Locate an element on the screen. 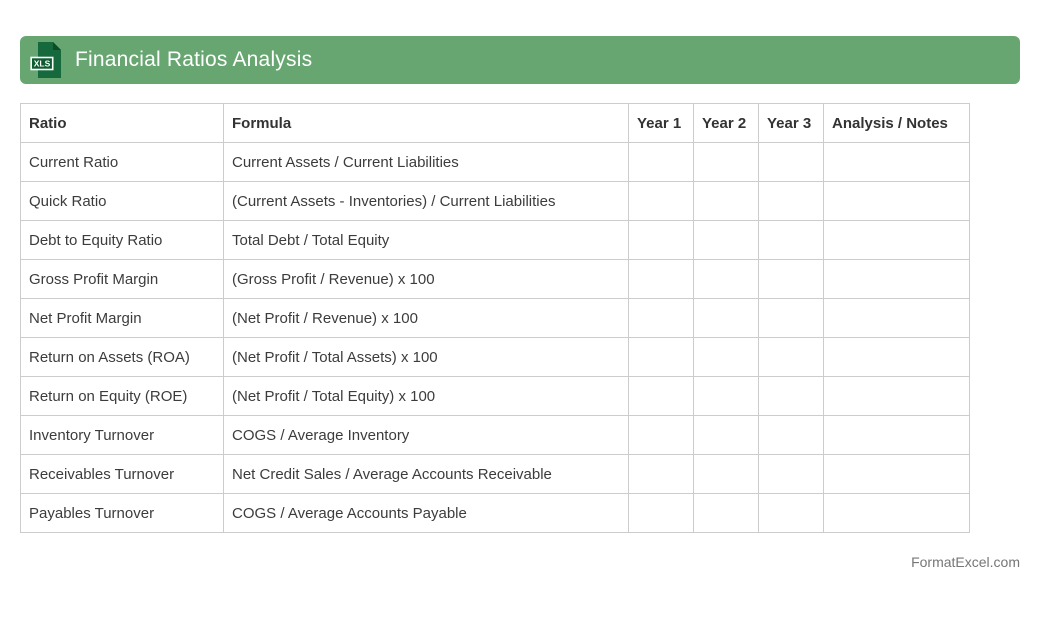 This screenshot has width=1040, height=636. formula-cell: Total Debt / Total Equity is located at coordinates (426, 240).